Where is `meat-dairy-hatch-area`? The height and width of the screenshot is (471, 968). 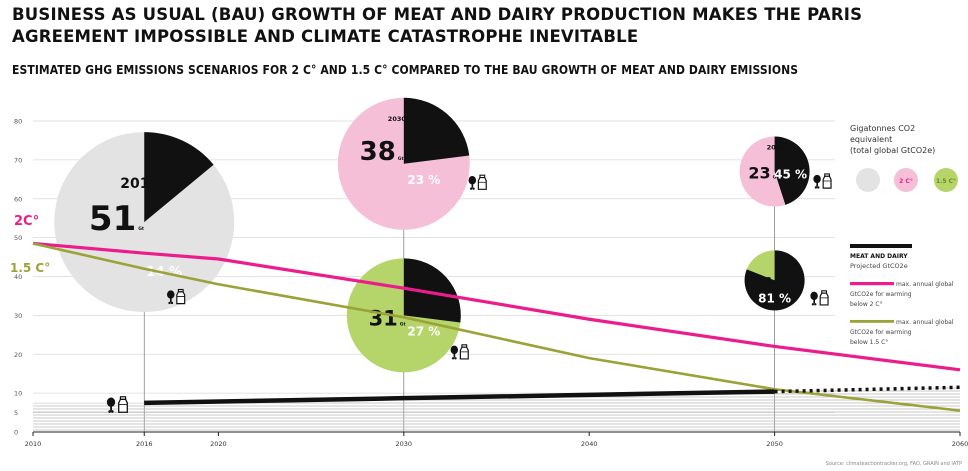 meat-dairy-hatch-area is located at coordinates (496, 409).